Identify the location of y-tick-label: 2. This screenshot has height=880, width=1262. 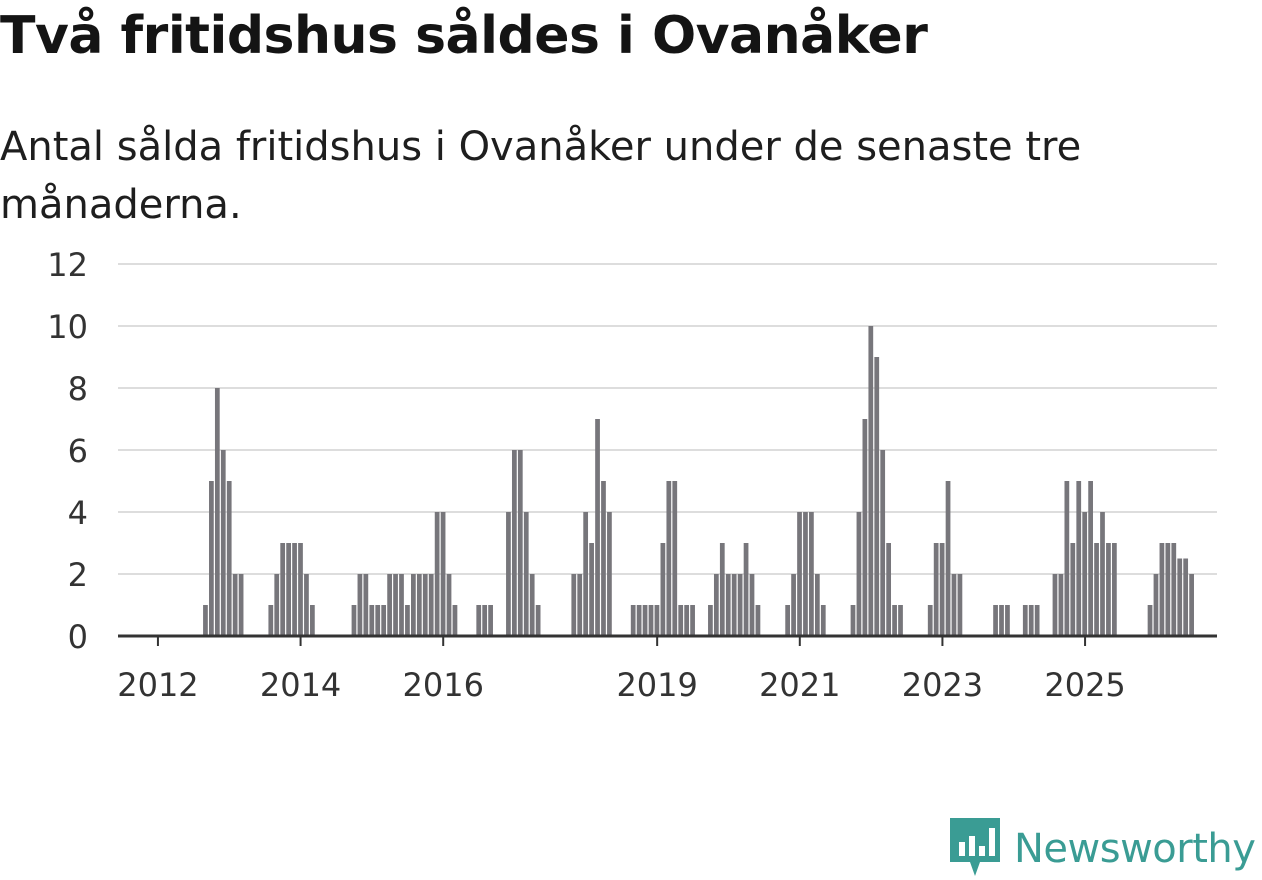
(78, 575).